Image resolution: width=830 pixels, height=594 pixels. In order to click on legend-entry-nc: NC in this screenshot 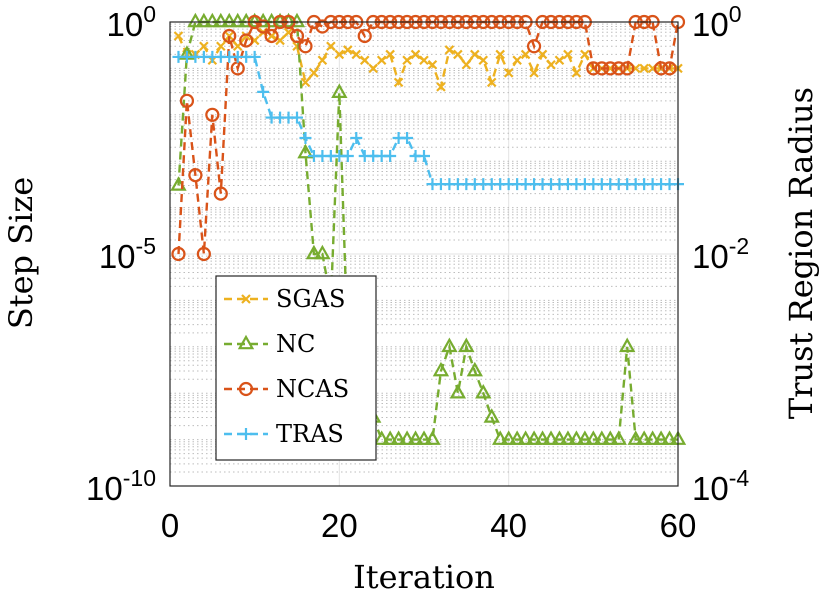, I will do `click(269, 344)`.